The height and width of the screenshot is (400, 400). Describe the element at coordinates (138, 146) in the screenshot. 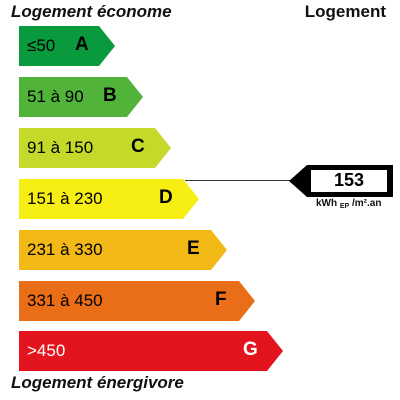

I see `band-class-letter: C` at that location.